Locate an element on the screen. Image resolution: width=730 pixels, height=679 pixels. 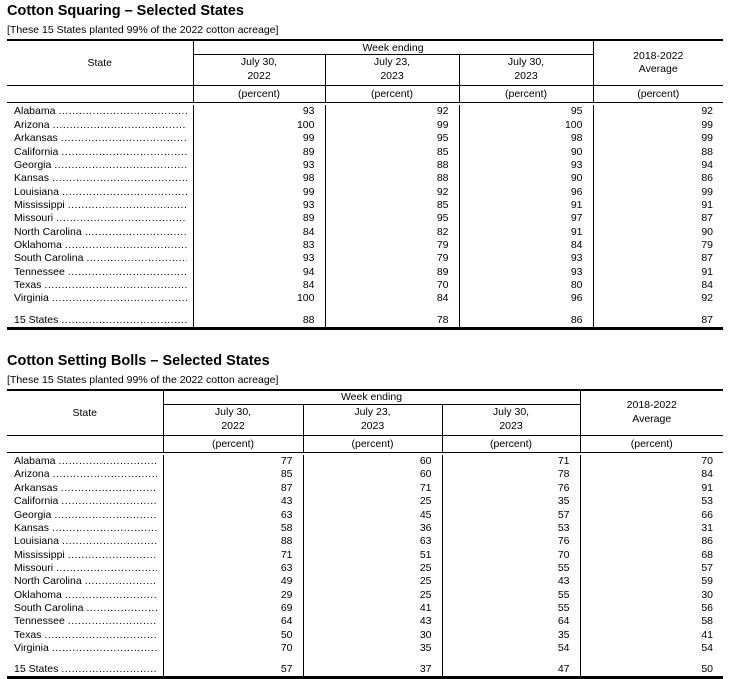
value-cell: 66 is located at coordinates (651, 515).